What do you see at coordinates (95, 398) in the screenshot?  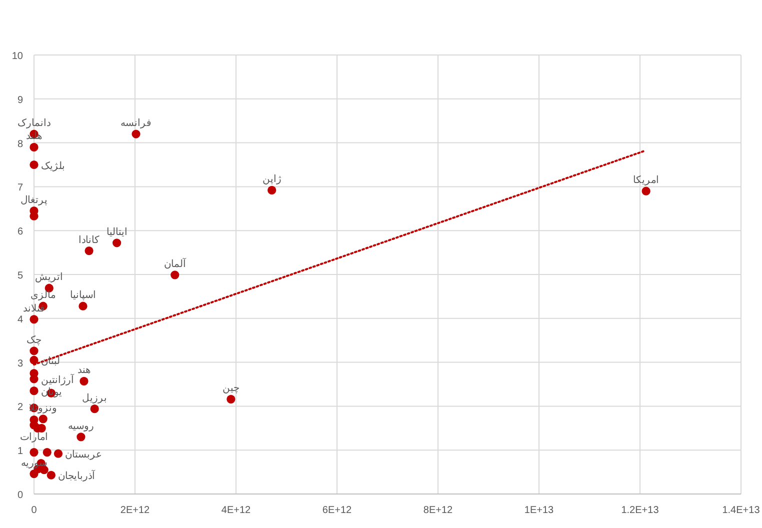 I see `annotation: برزیل` at bounding box center [95, 398].